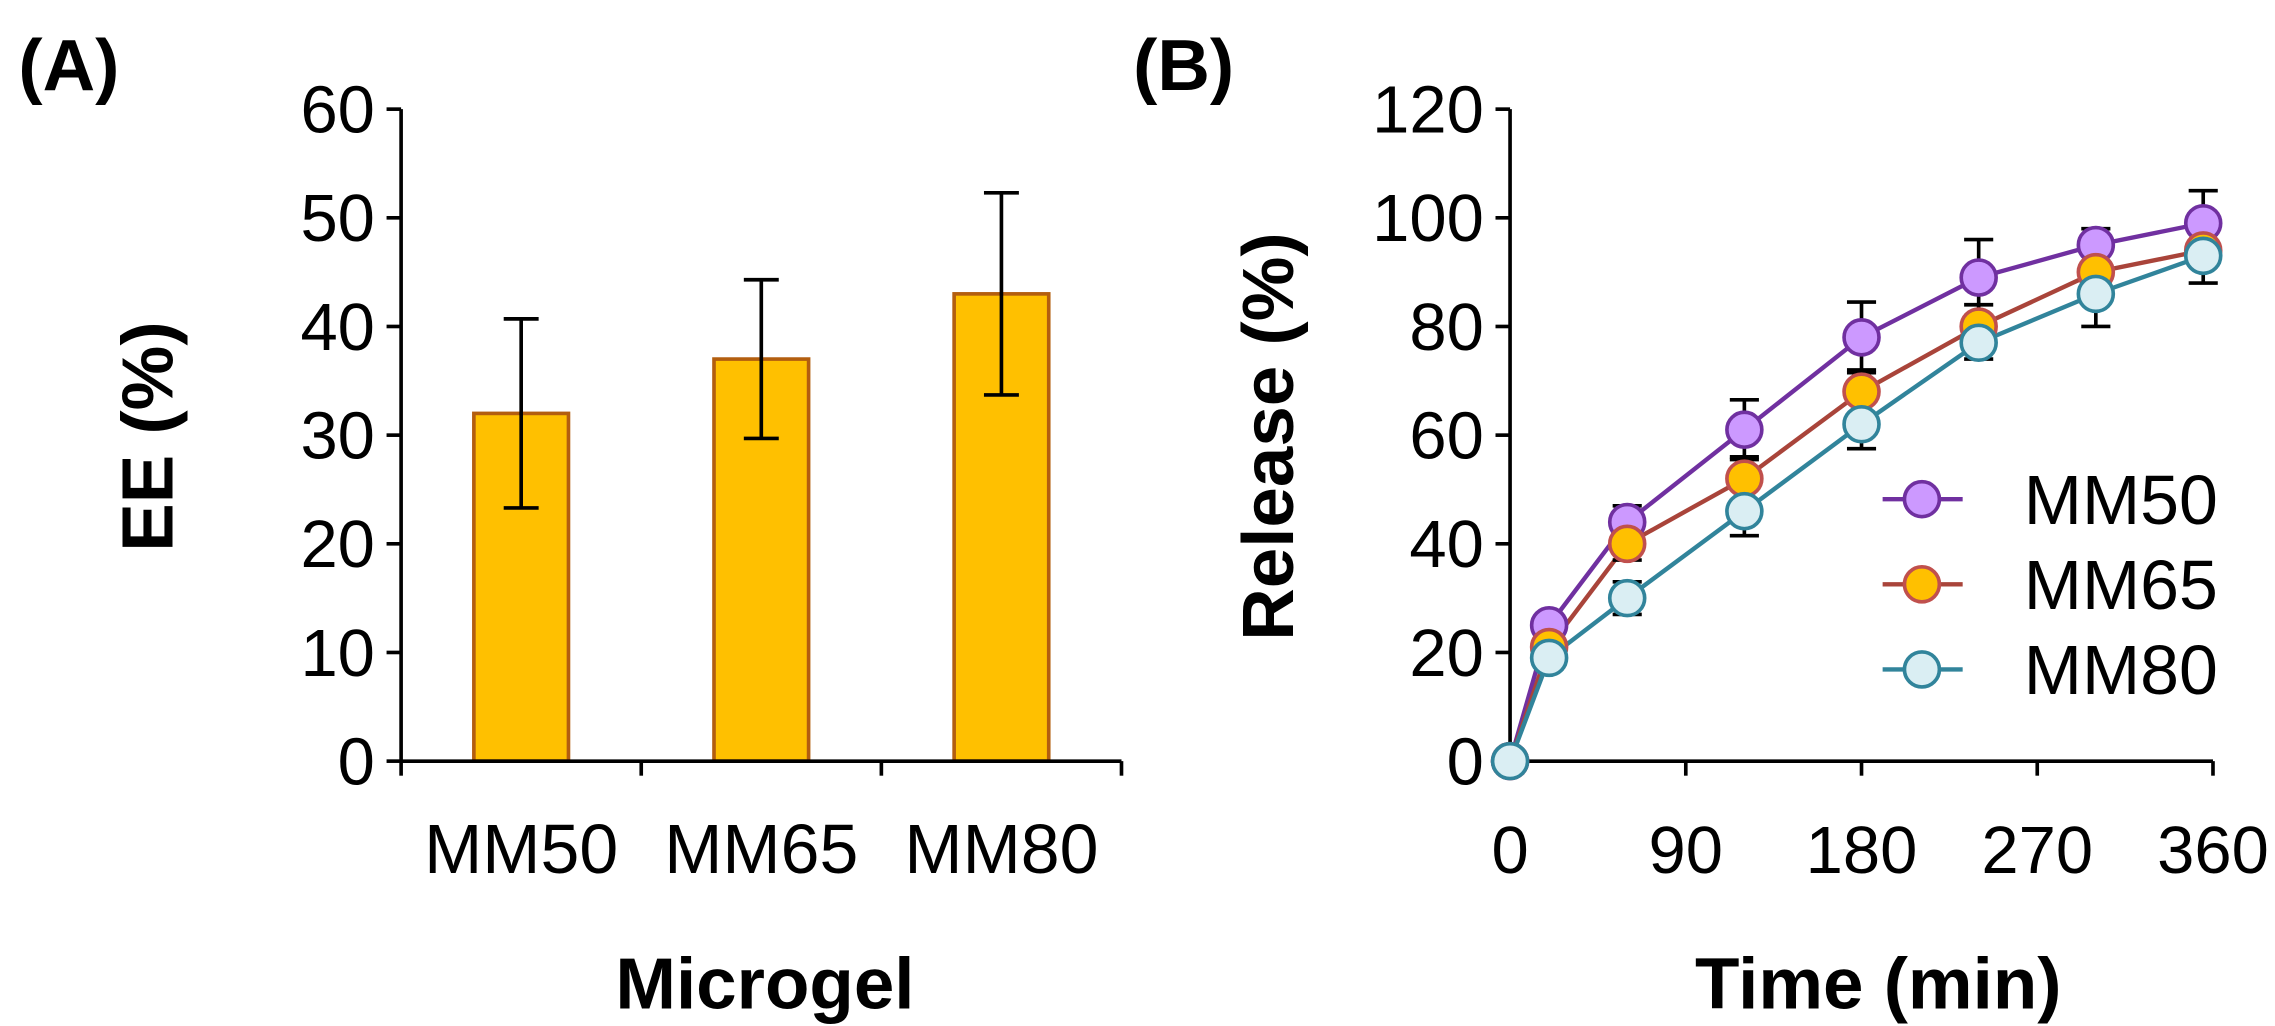 This screenshot has height=1026, width=2275. Describe the element at coordinates (1446, 327) in the screenshot. I see `panel-b-y-tick-label: 80` at that location.